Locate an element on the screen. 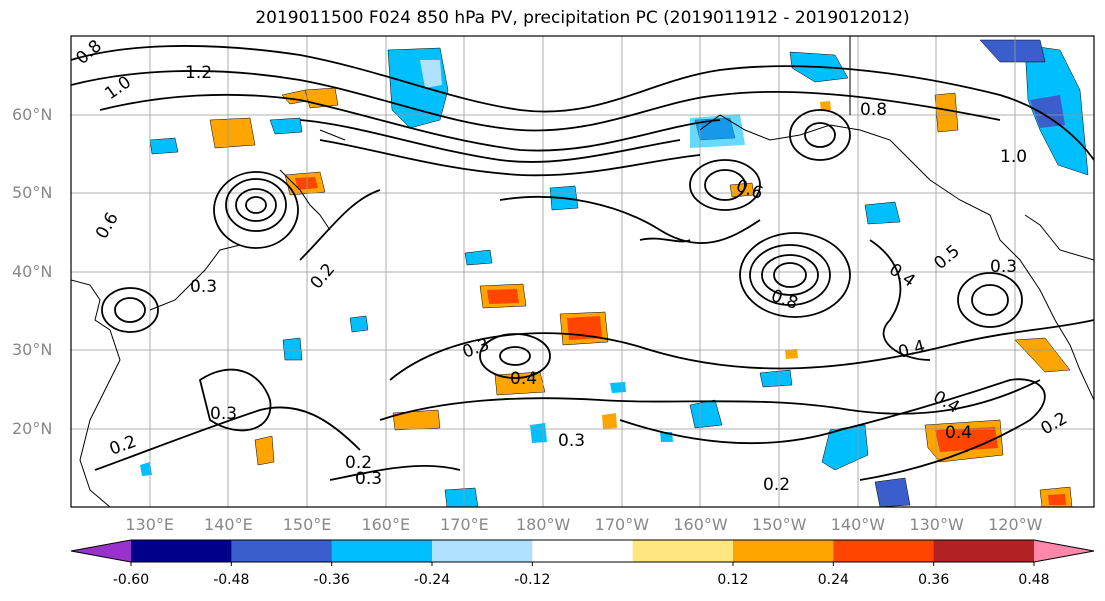  lat-tick-label: 30°N is located at coordinates (32, 349).